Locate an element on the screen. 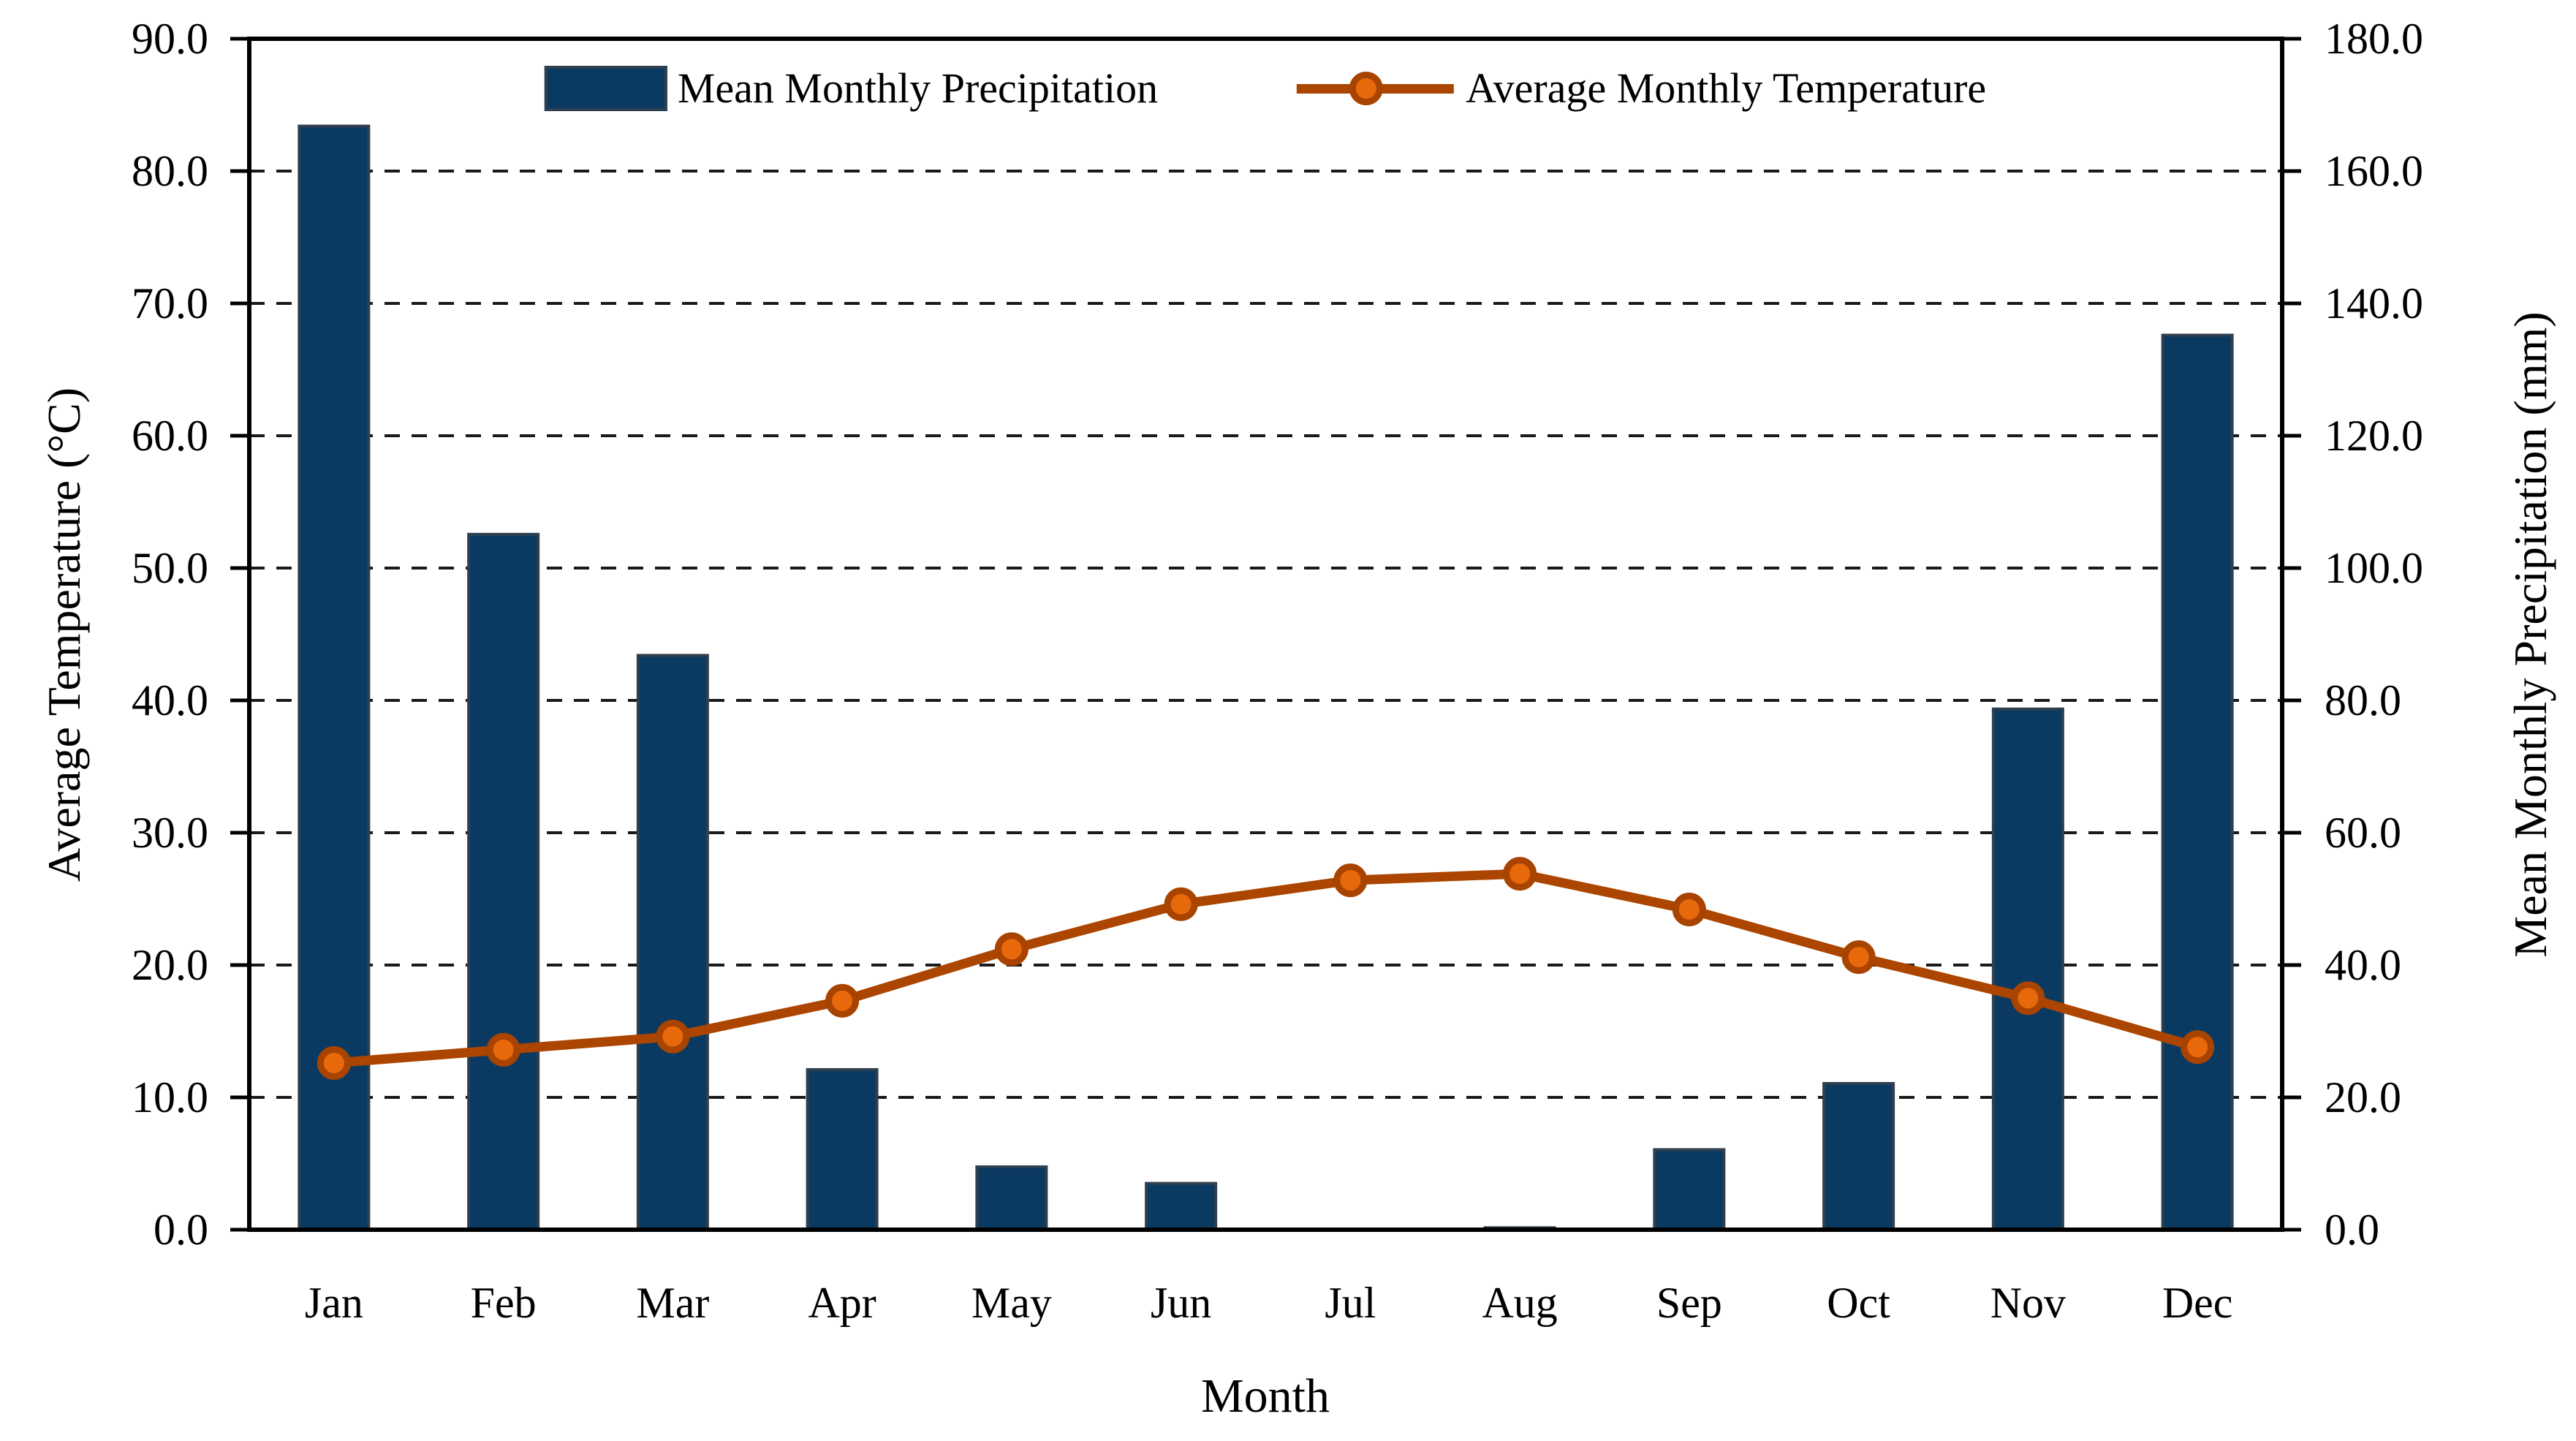  marker-dec is located at coordinates (2198, 1047).